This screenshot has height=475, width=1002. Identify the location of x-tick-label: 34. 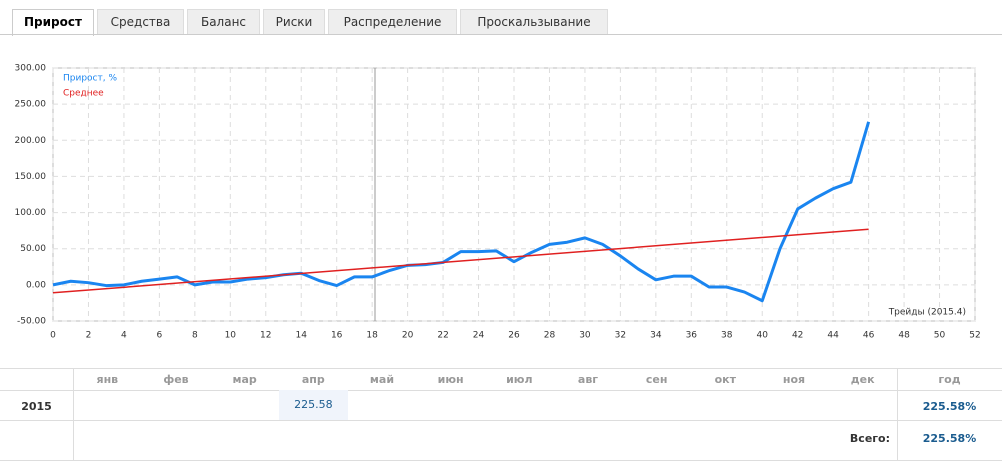
(656, 336).